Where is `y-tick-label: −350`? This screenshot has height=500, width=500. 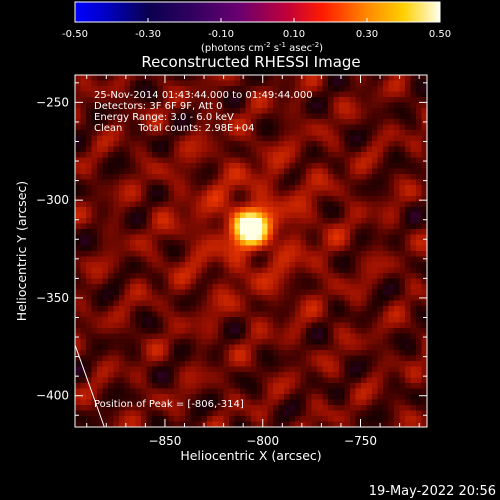 y-tick-label: −350 is located at coordinates (52, 298).